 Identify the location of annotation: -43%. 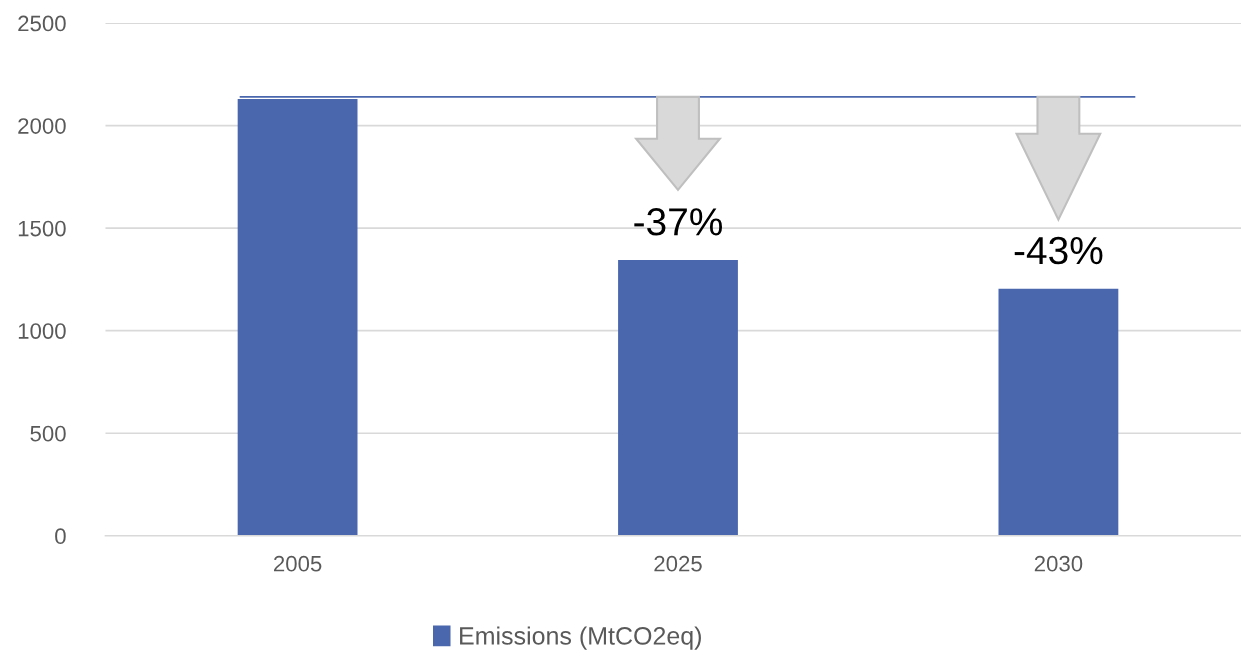
(1058, 250).